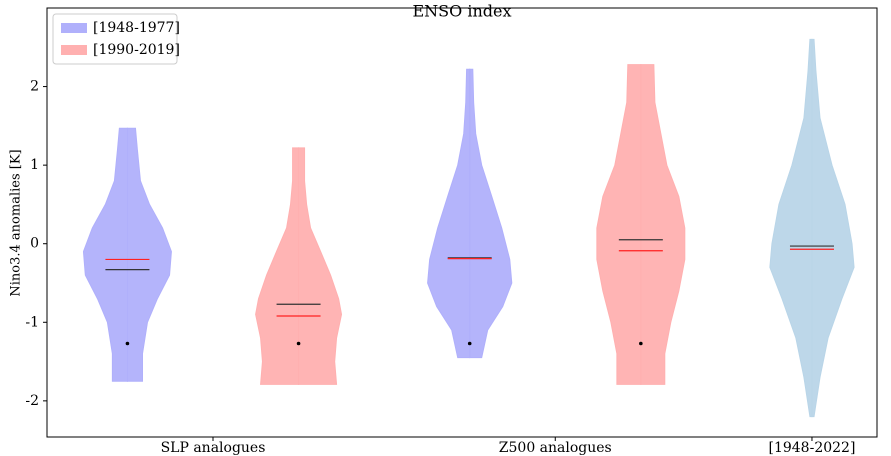  I want to click on y-tick-label: -2, so click(32, 401).